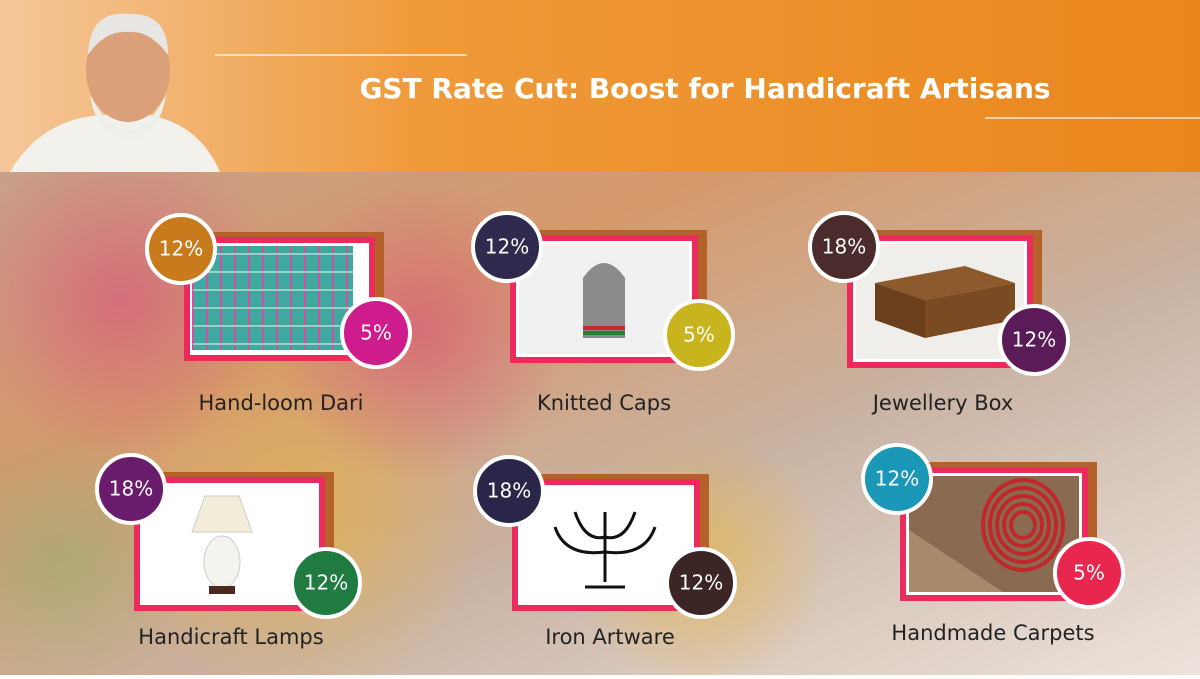  I want to click on product-name: Hand-loom Dari, so click(280, 403).